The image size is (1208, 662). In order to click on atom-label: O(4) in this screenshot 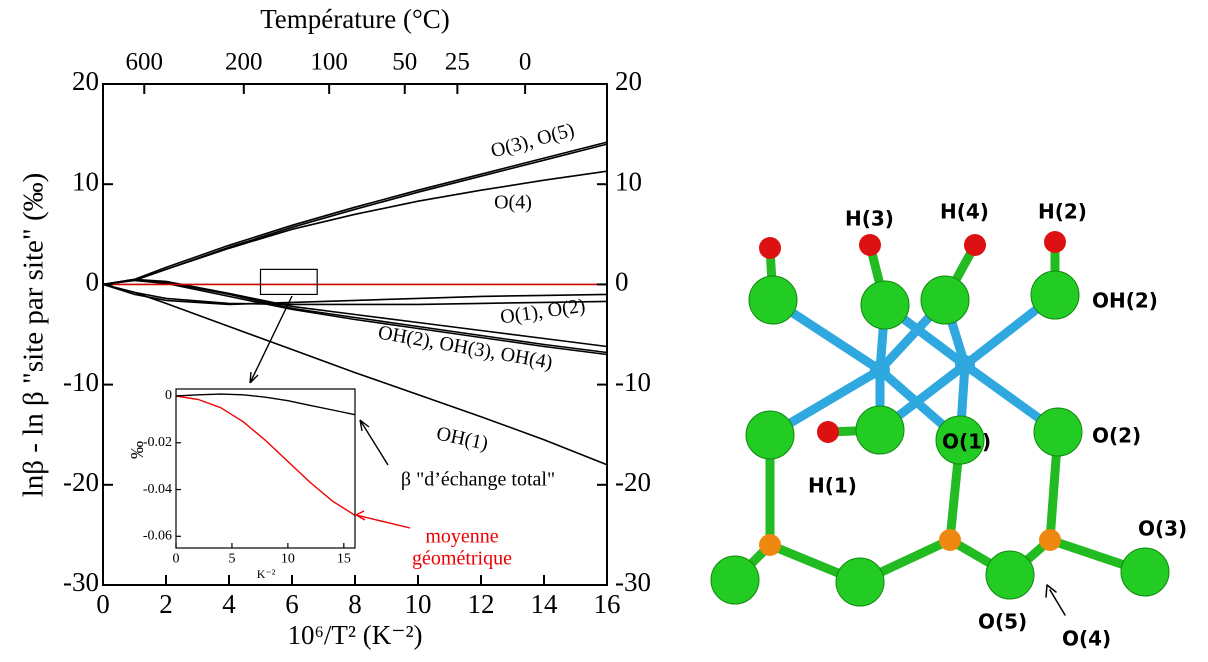, I will do `click(1086, 639)`.